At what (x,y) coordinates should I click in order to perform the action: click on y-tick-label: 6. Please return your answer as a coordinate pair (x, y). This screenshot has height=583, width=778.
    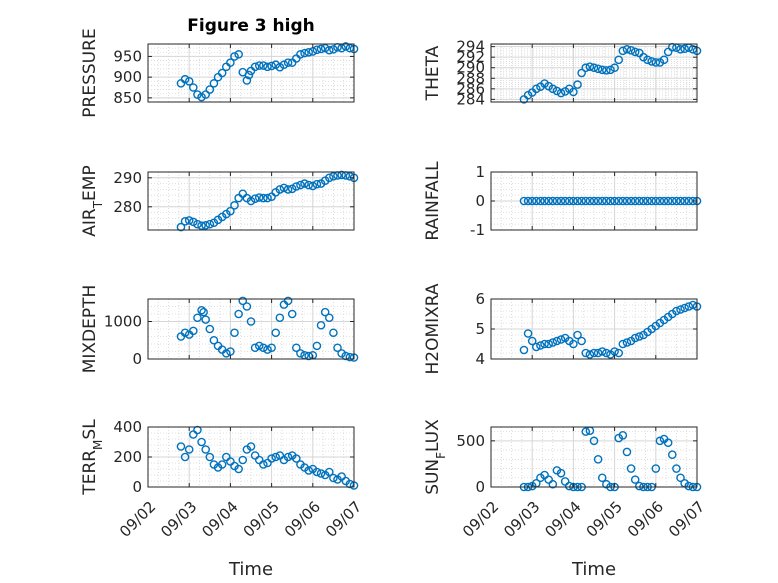
    Looking at the image, I should click on (480, 299).